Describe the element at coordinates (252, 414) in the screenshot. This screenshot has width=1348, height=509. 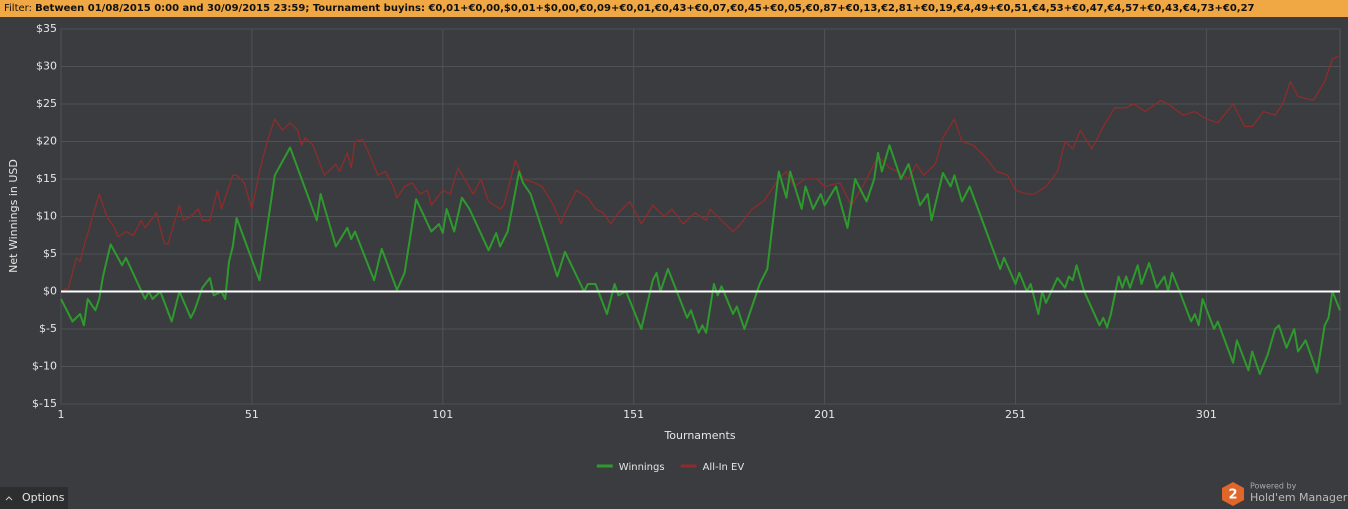
I see `x-tick-label: 51` at that location.